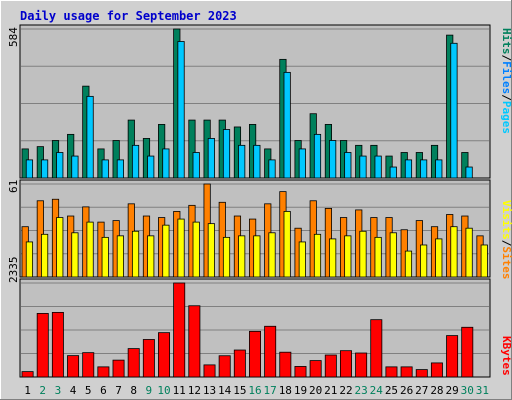 The height and width of the screenshot is (400, 512). I want to click on day-label-22: 22, so click(345, 390).